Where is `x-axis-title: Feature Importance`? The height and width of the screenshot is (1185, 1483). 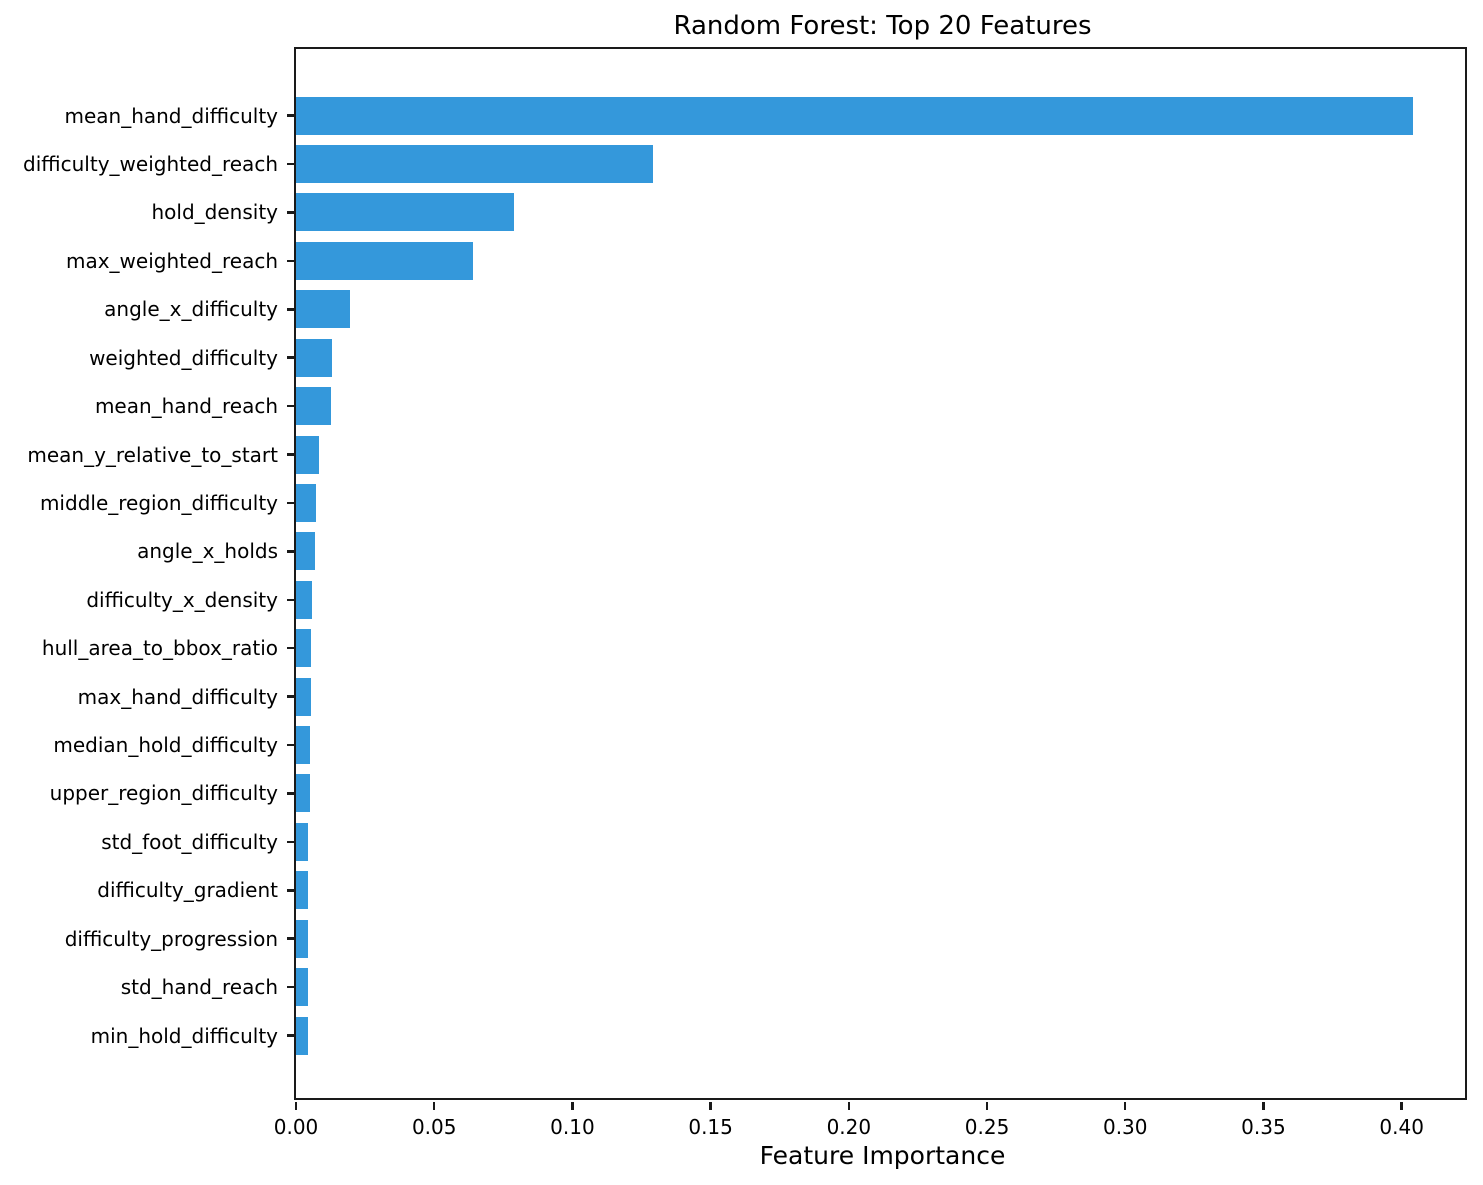
x-axis-title: Feature Importance is located at coordinates (882, 1155).